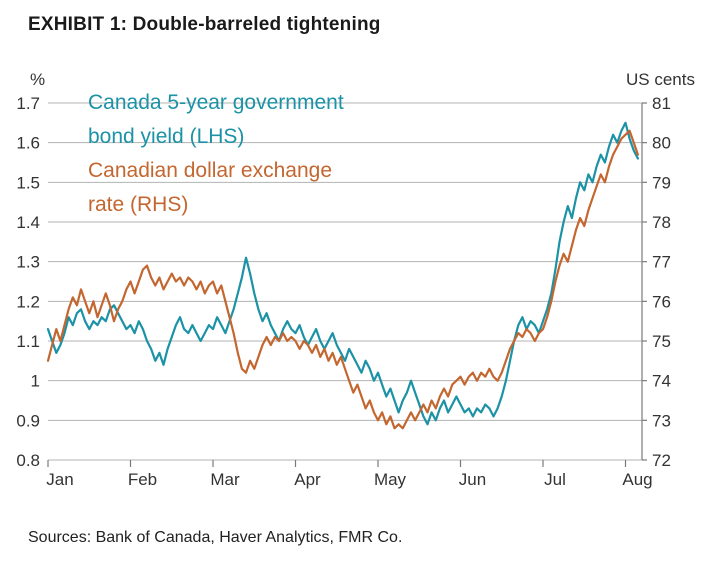 The image size is (728, 578). What do you see at coordinates (661, 341) in the screenshot?
I see `right-axis-tick-label: 75` at bounding box center [661, 341].